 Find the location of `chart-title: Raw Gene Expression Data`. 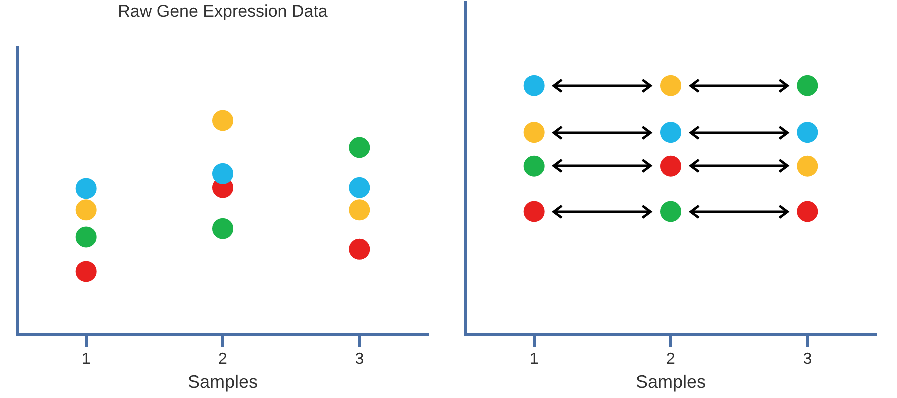

chart-title: Raw Gene Expression Data is located at coordinates (223, 11).